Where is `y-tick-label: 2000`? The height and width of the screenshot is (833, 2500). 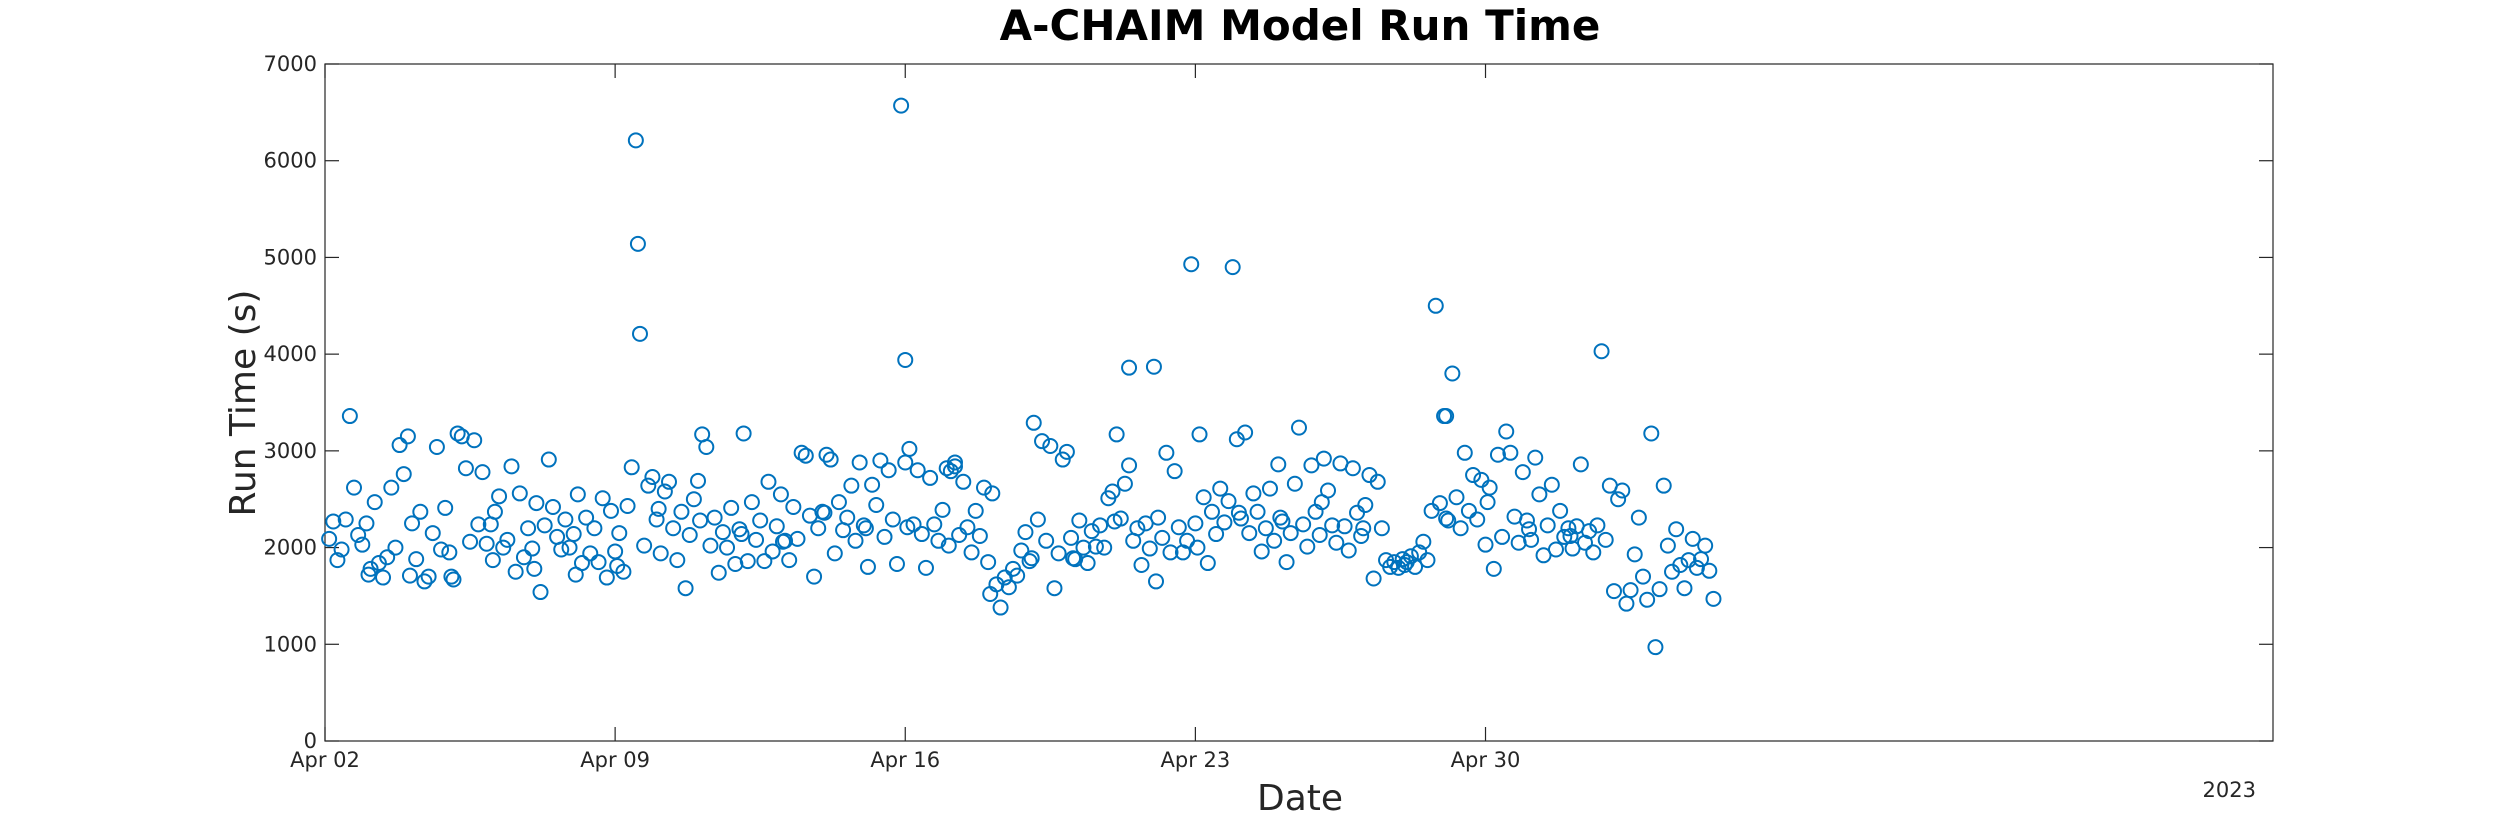 y-tick-label: 2000 is located at coordinates (290, 548).